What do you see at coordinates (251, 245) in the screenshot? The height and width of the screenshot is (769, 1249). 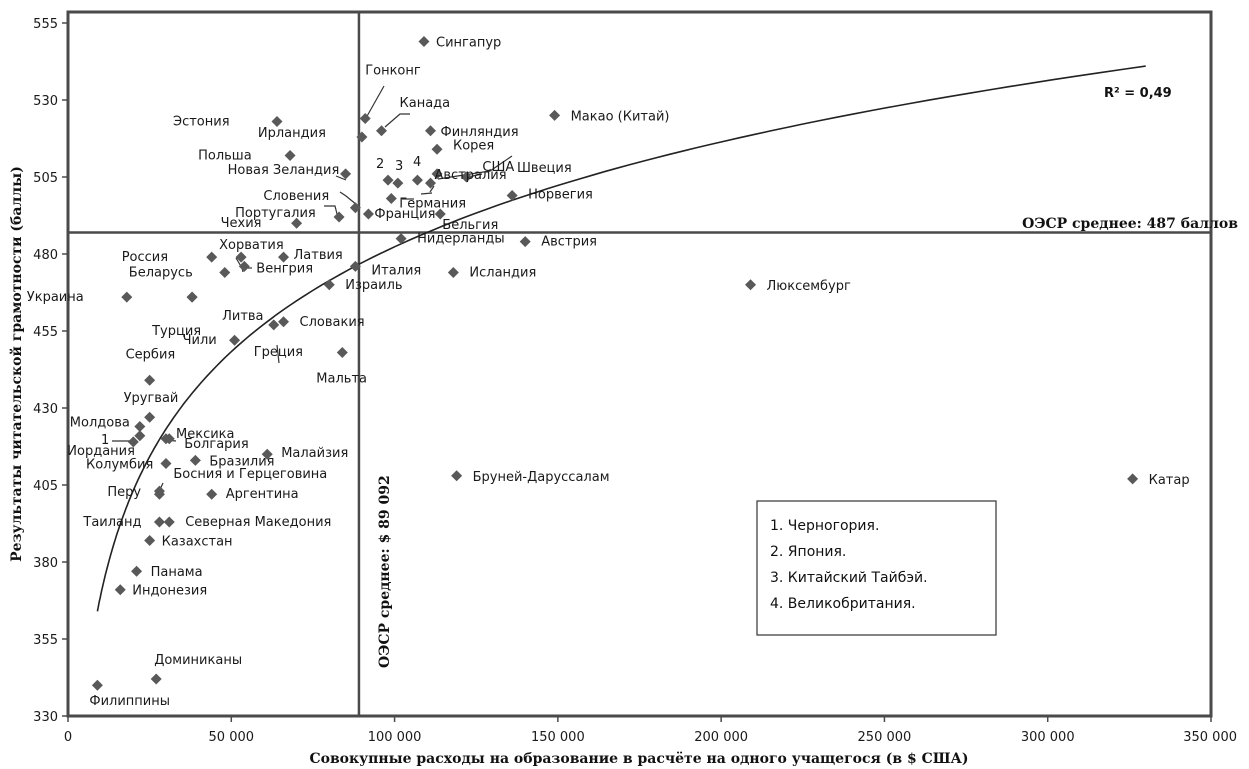 I see `data-label: Хорватия` at bounding box center [251, 245].